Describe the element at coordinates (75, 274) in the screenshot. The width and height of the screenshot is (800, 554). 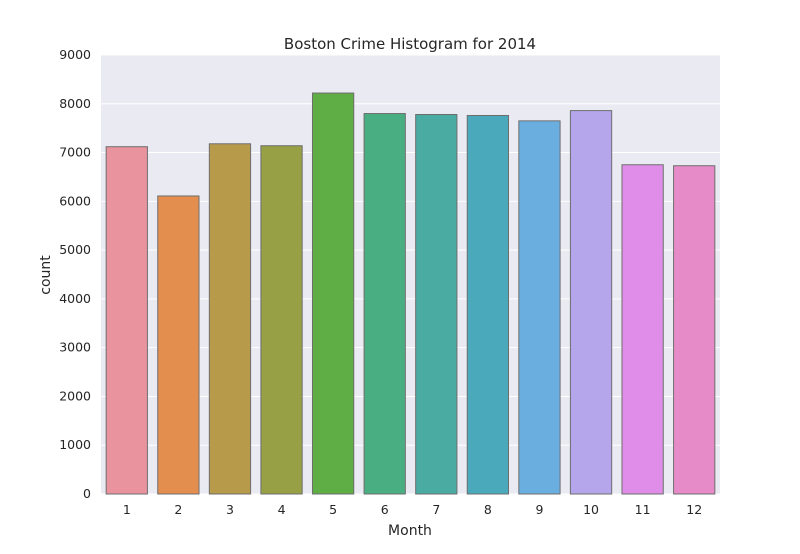
I see `y-tick-labels: 0 1000 2000 3000 4000 5000 6000 7000 8000 9000` at that location.